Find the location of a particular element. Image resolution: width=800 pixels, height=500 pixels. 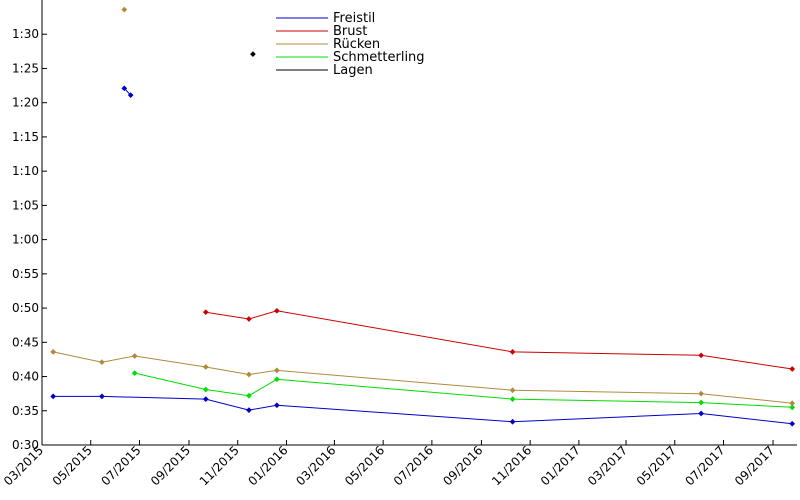

y-tick-label: 0:50 is located at coordinates (25, 308).